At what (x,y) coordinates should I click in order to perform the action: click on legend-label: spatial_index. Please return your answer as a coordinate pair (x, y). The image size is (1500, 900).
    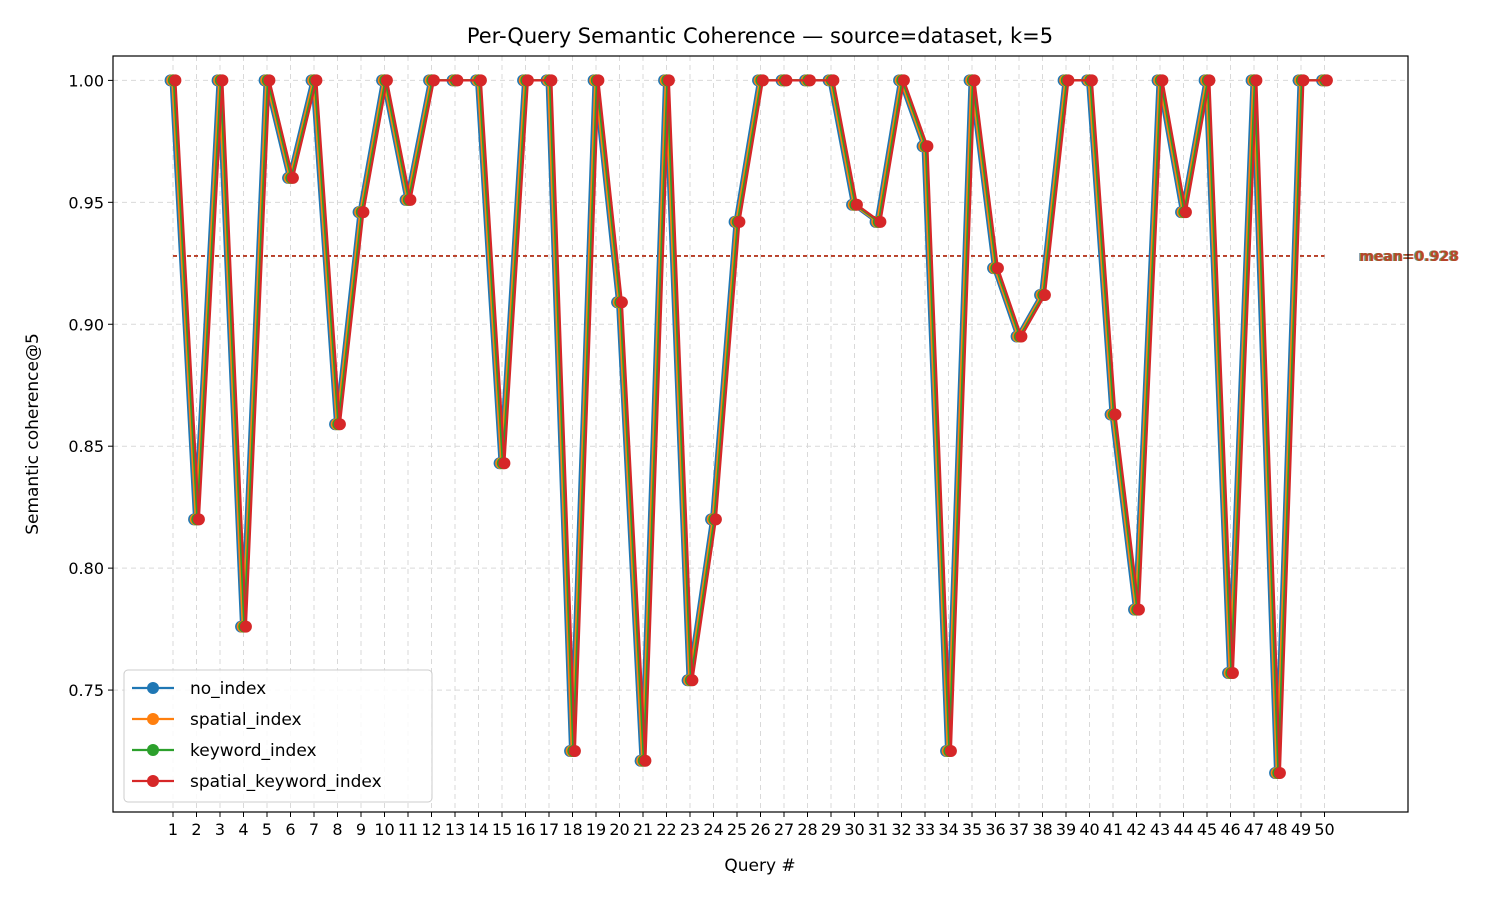
    Looking at the image, I should click on (246, 720).